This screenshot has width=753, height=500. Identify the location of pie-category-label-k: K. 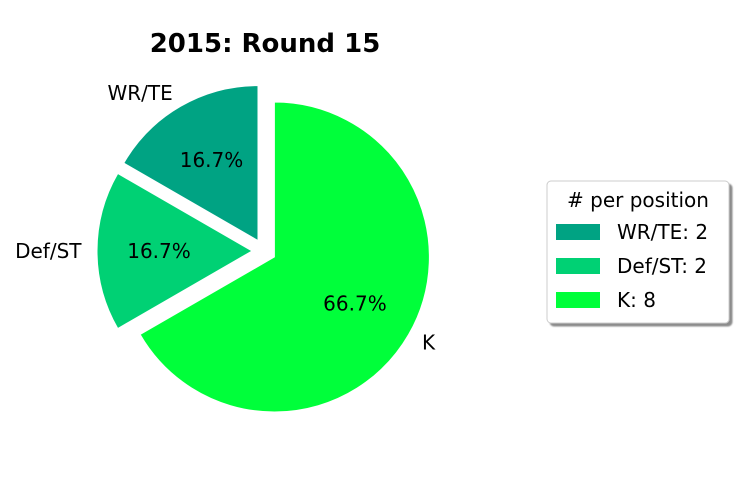
(429, 342).